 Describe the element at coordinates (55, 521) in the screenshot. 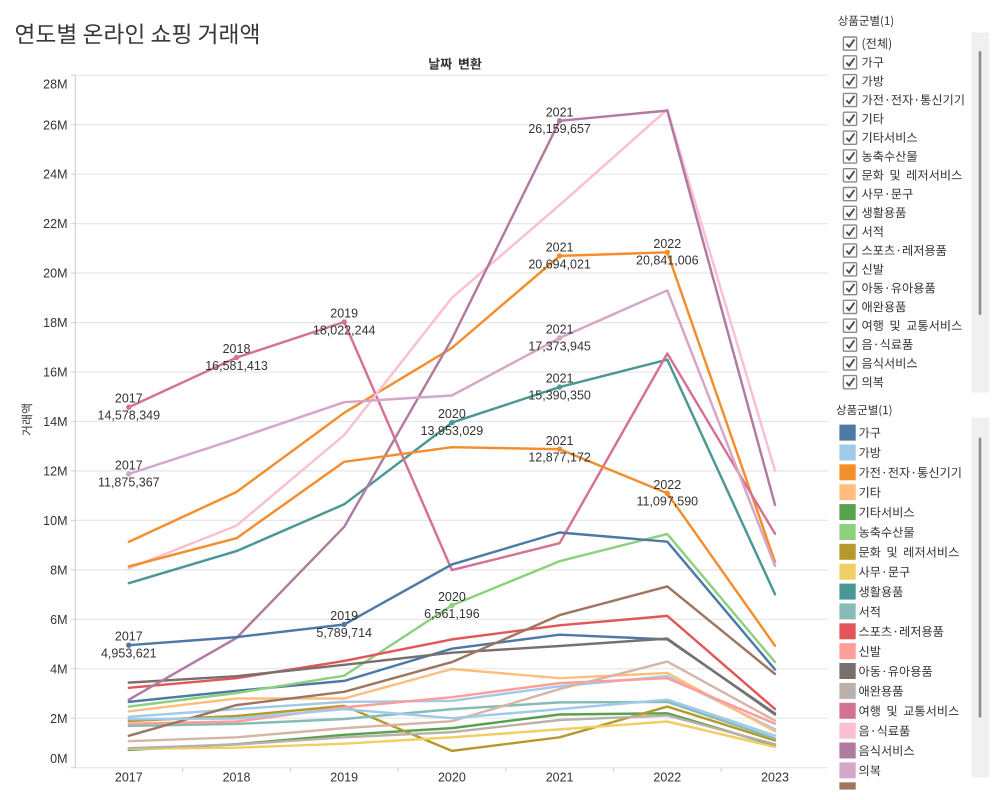

I see `svg-text: 10M` at that location.